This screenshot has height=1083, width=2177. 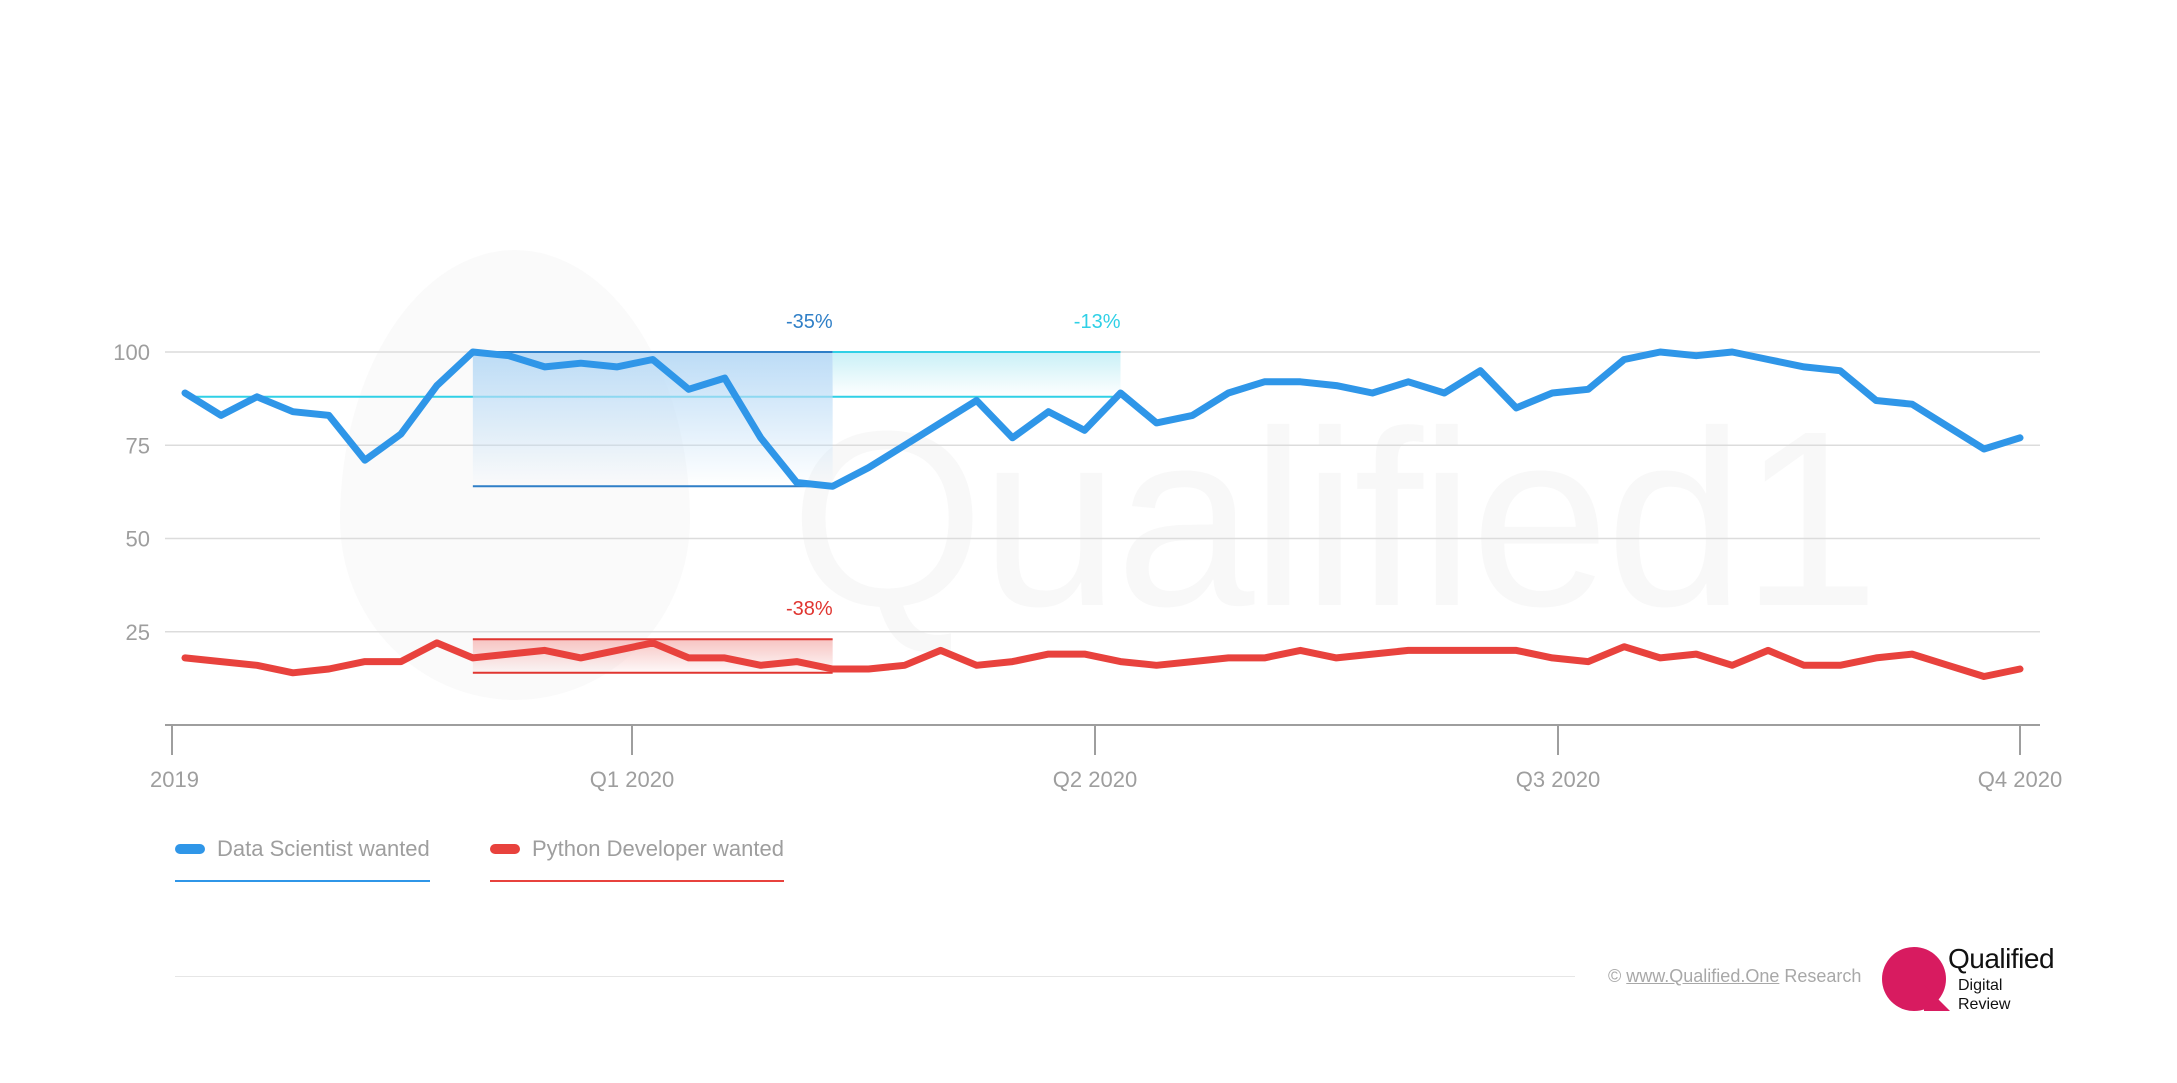 I want to click on legend-item-python-developer: Python Developer wanted, so click(x=637, y=859).